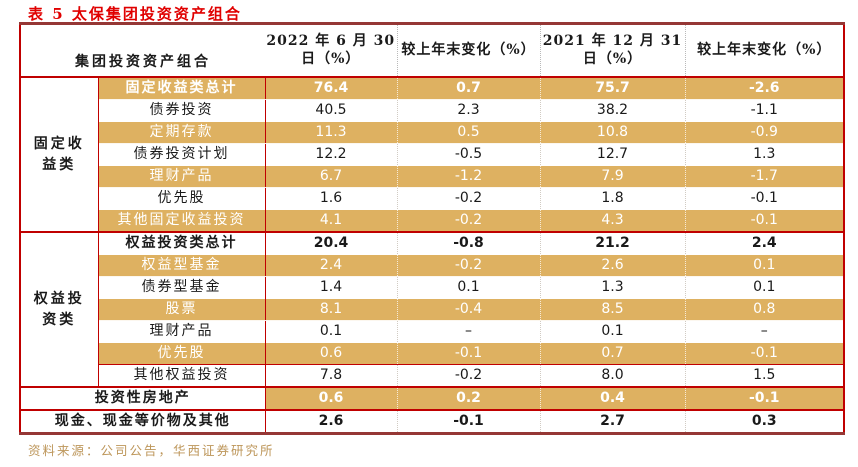  Describe the element at coordinates (468, 176) in the screenshot. I see `value-cell: -1.2` at that location.